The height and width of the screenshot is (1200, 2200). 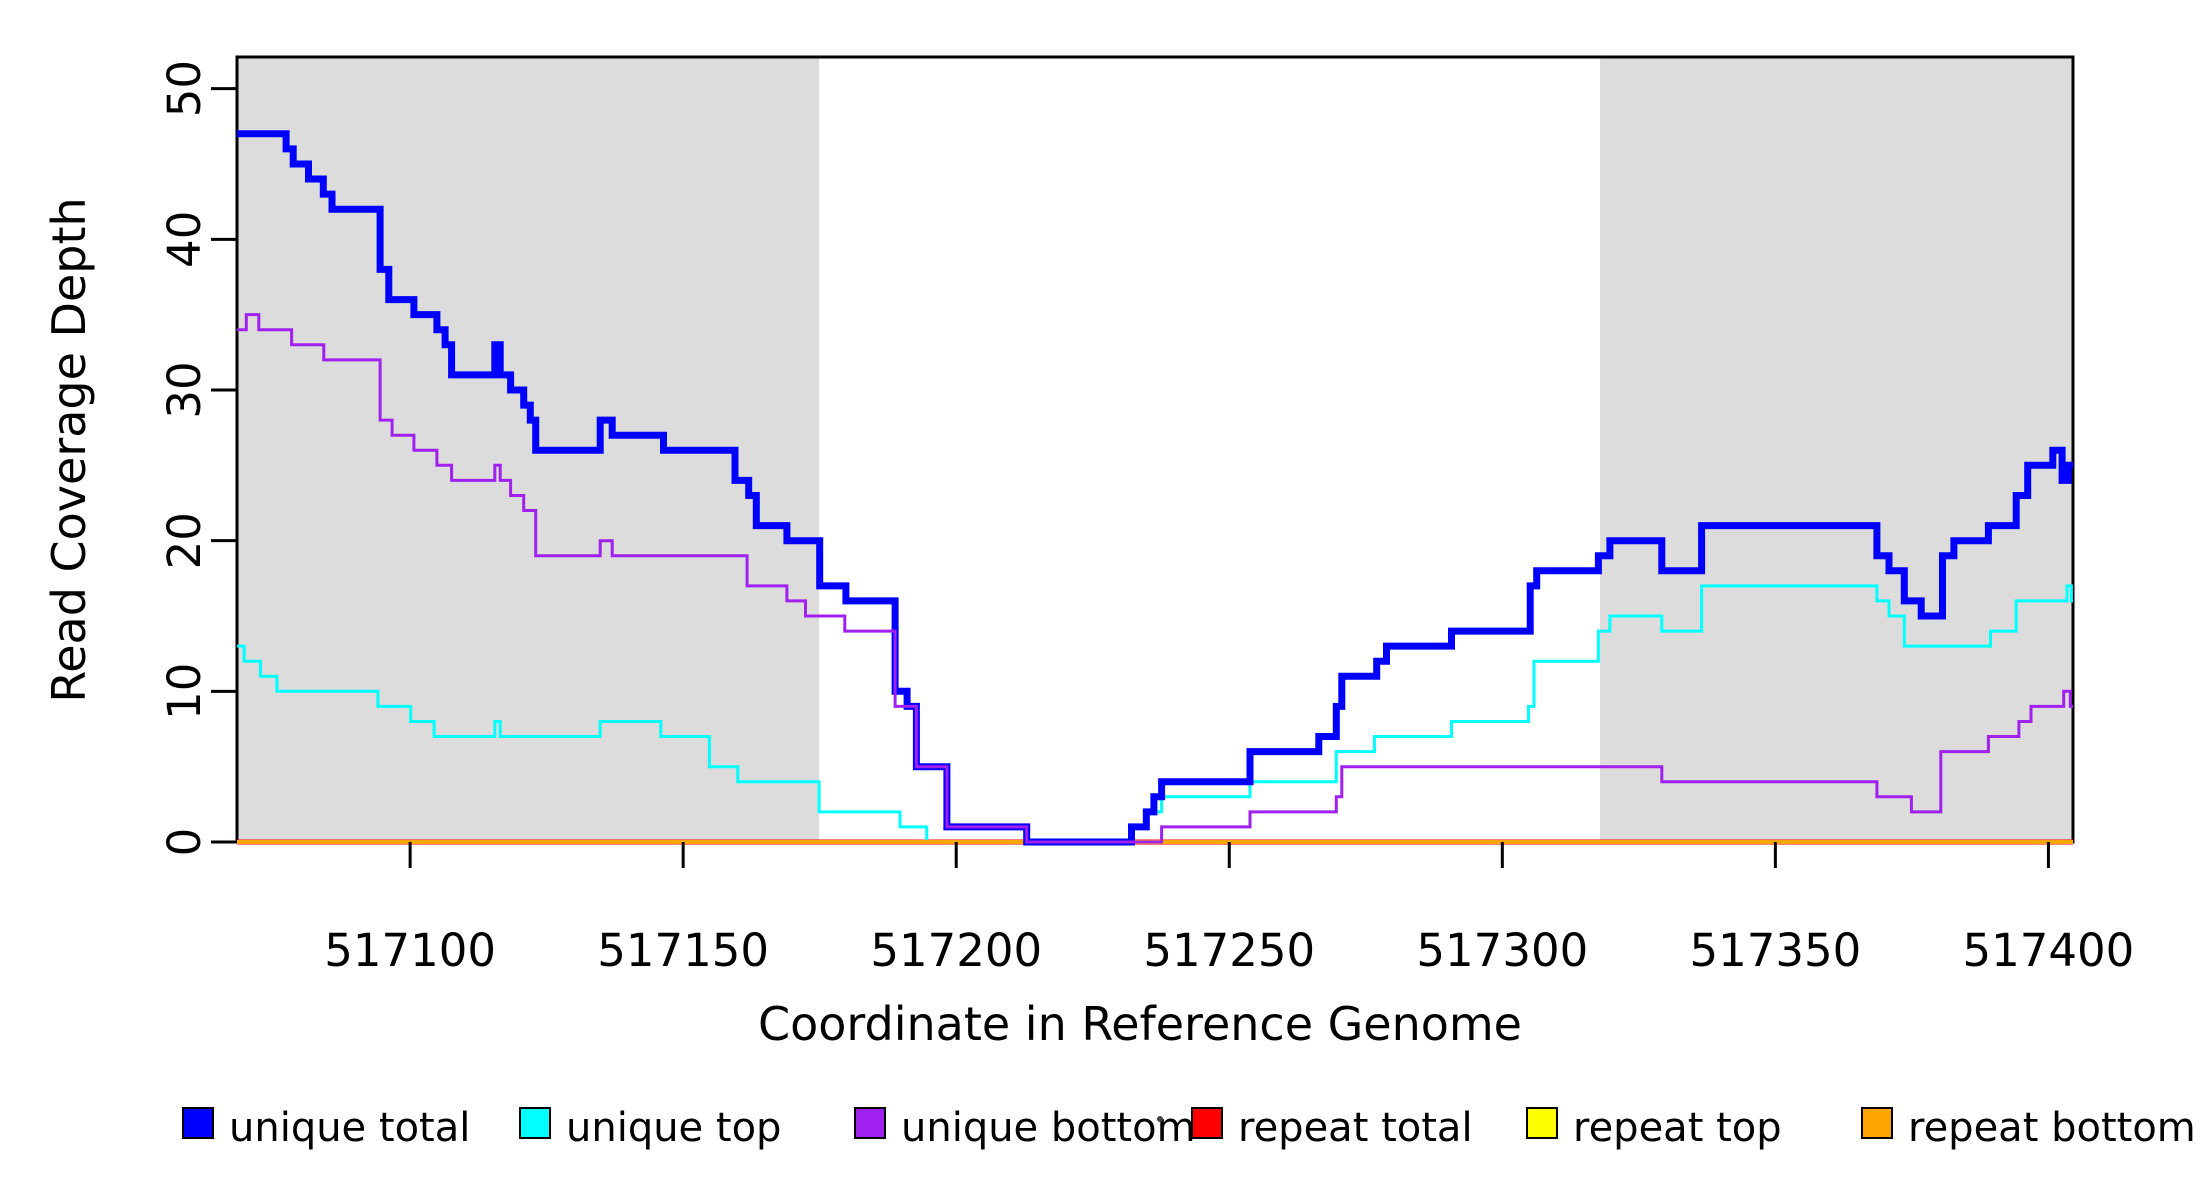 I want to click on y-tick-label: 10, so click(x=184, y=691).